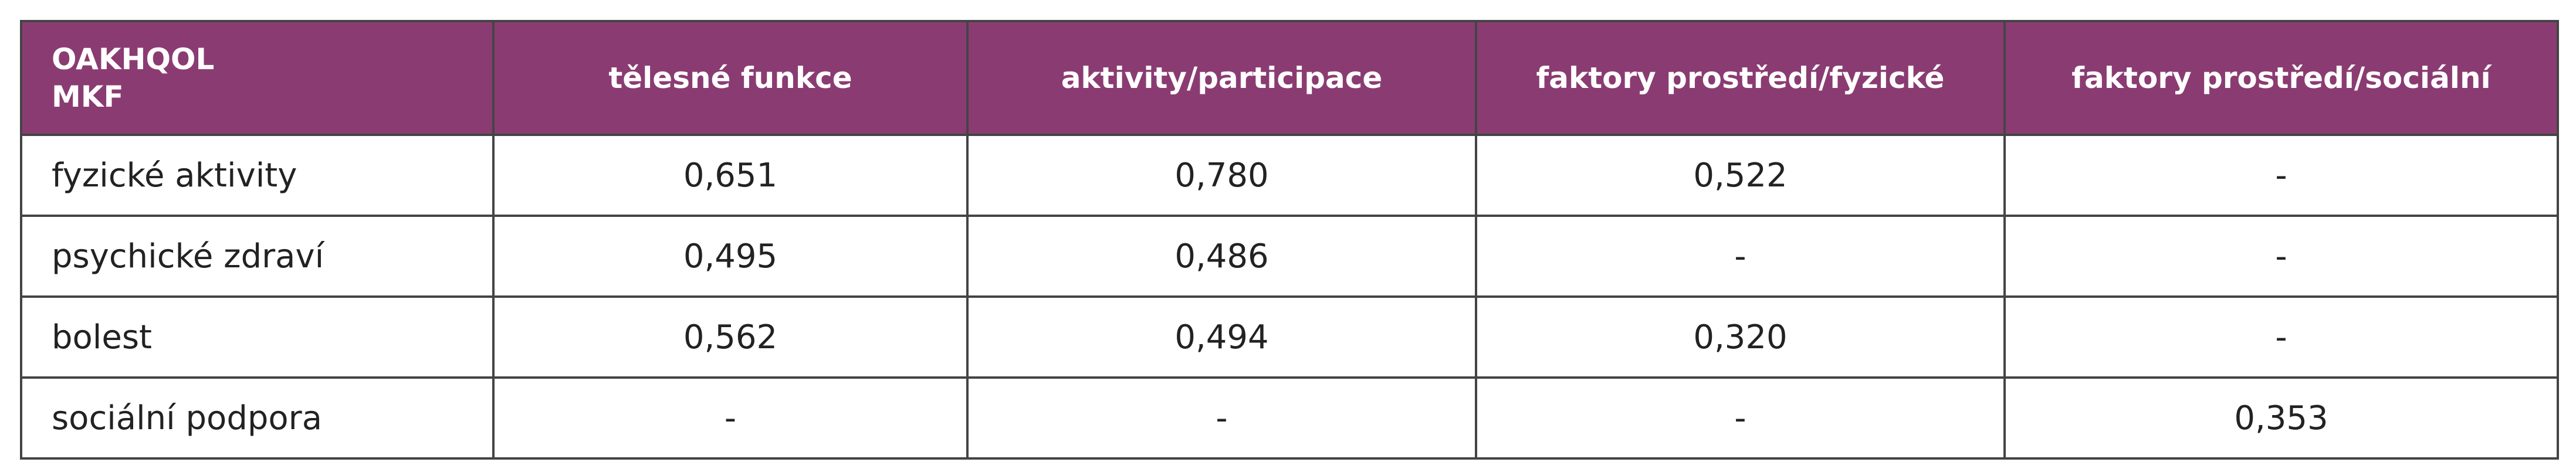 The image size is (2576, 469). Describe the element at coordinates (257, 337) in the screenshot. I see `row-label: bolest` at that location.